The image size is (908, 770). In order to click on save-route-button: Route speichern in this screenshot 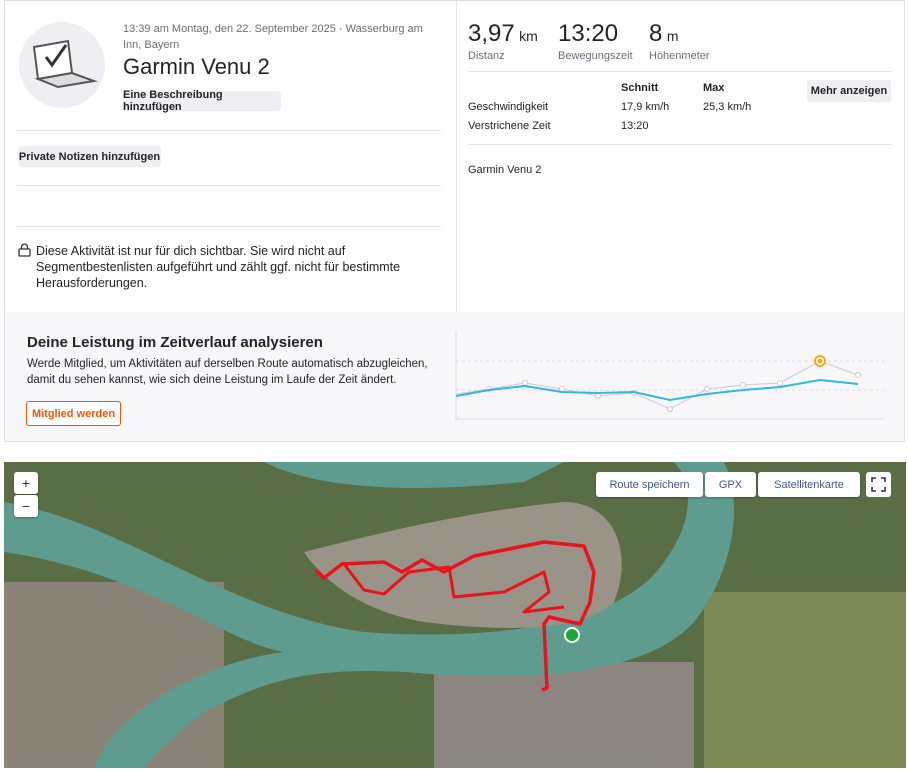, I will do `click(649, 484)`.